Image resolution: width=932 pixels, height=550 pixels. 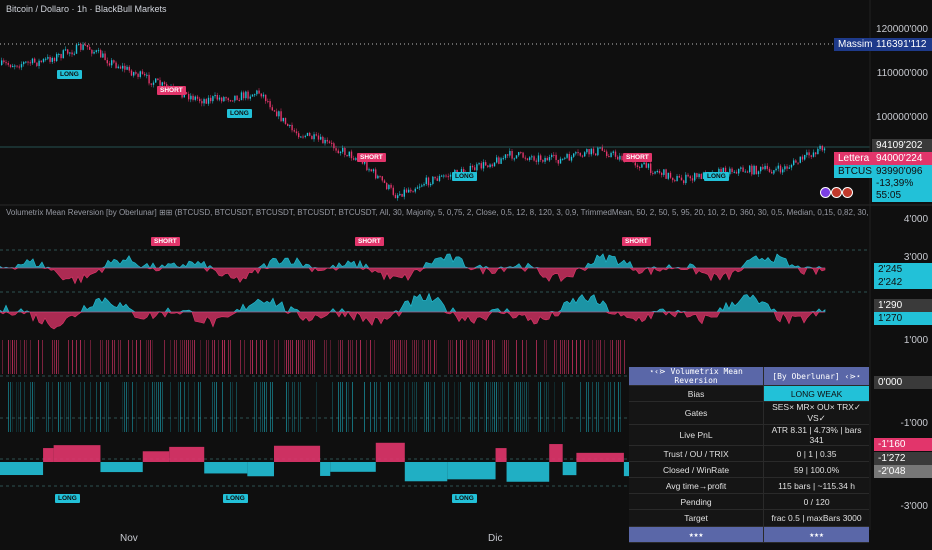 I want to click on price-axis-tick: 100000'000, so click(x=902, y=117).